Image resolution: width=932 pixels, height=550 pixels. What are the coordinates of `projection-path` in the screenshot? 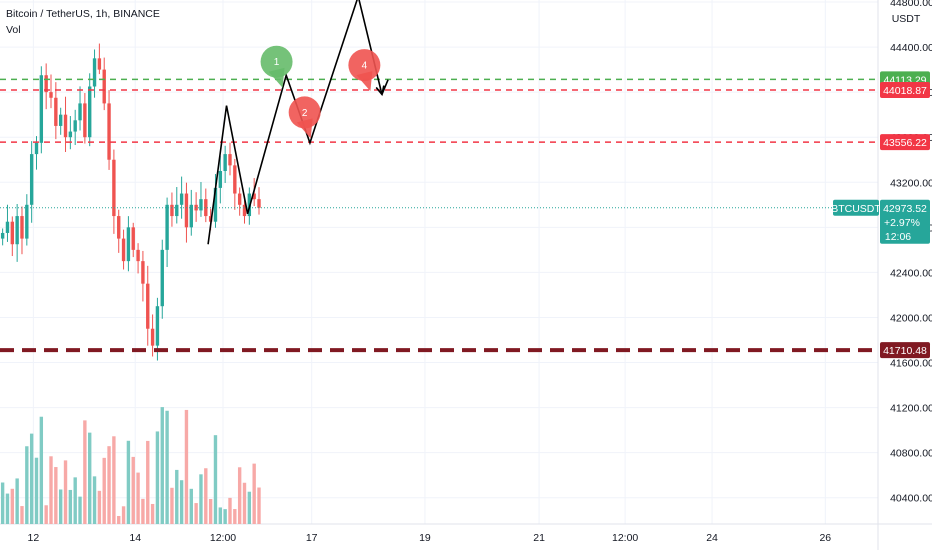 It's located at (295, 122).